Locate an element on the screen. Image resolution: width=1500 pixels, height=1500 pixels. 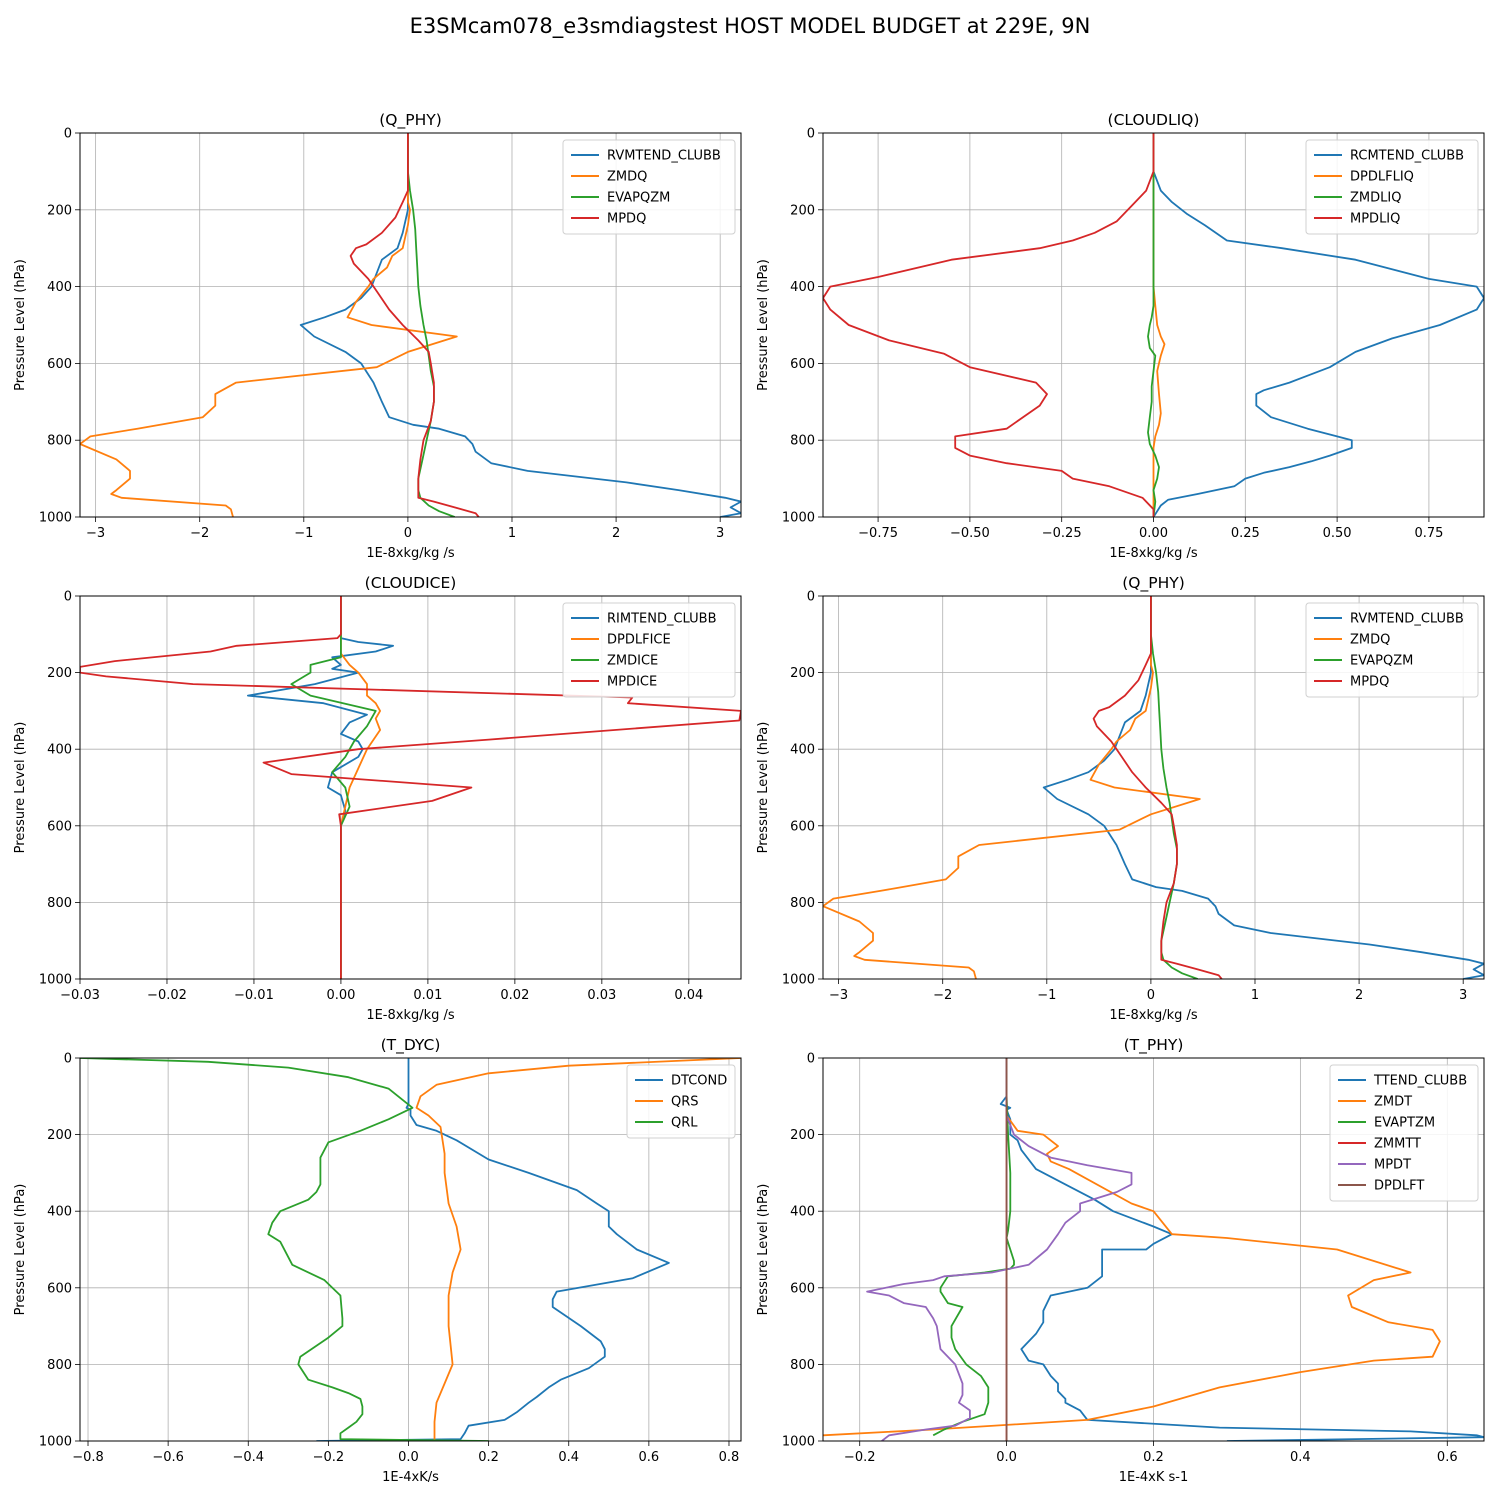
x-tick-label: 3 is located at coordinates (720, 533).